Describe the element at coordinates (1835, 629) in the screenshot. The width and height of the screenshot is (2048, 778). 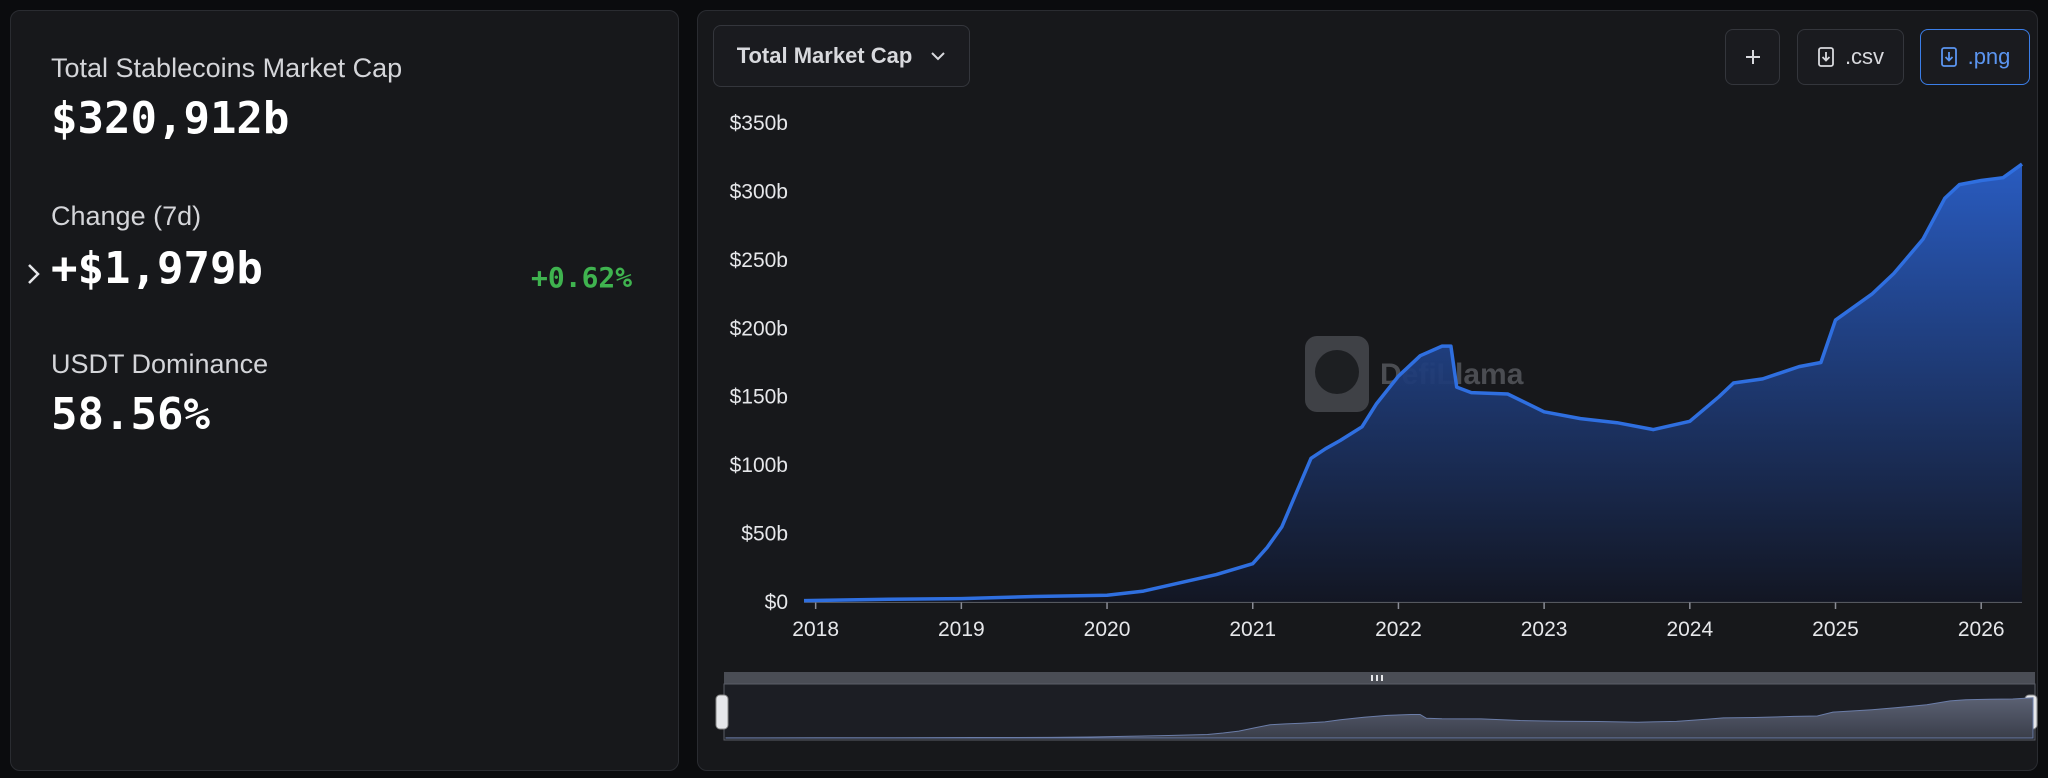
I see `x-tick-label: 2025` at that location.